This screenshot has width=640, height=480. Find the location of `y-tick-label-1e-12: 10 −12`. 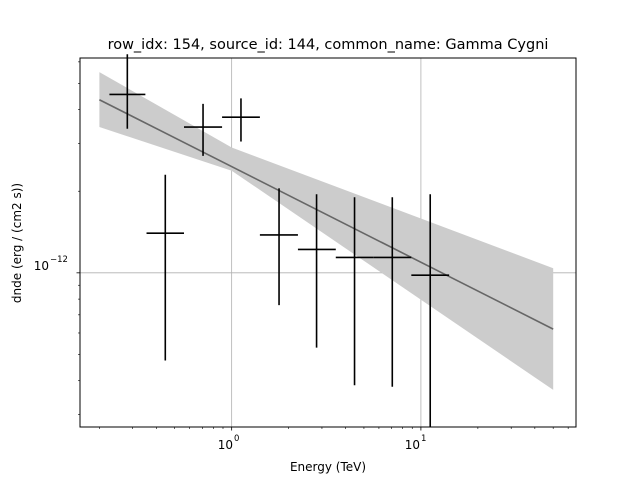

y-tick-label-1e-12: 10 −12 is located at coordinates (51, 264).